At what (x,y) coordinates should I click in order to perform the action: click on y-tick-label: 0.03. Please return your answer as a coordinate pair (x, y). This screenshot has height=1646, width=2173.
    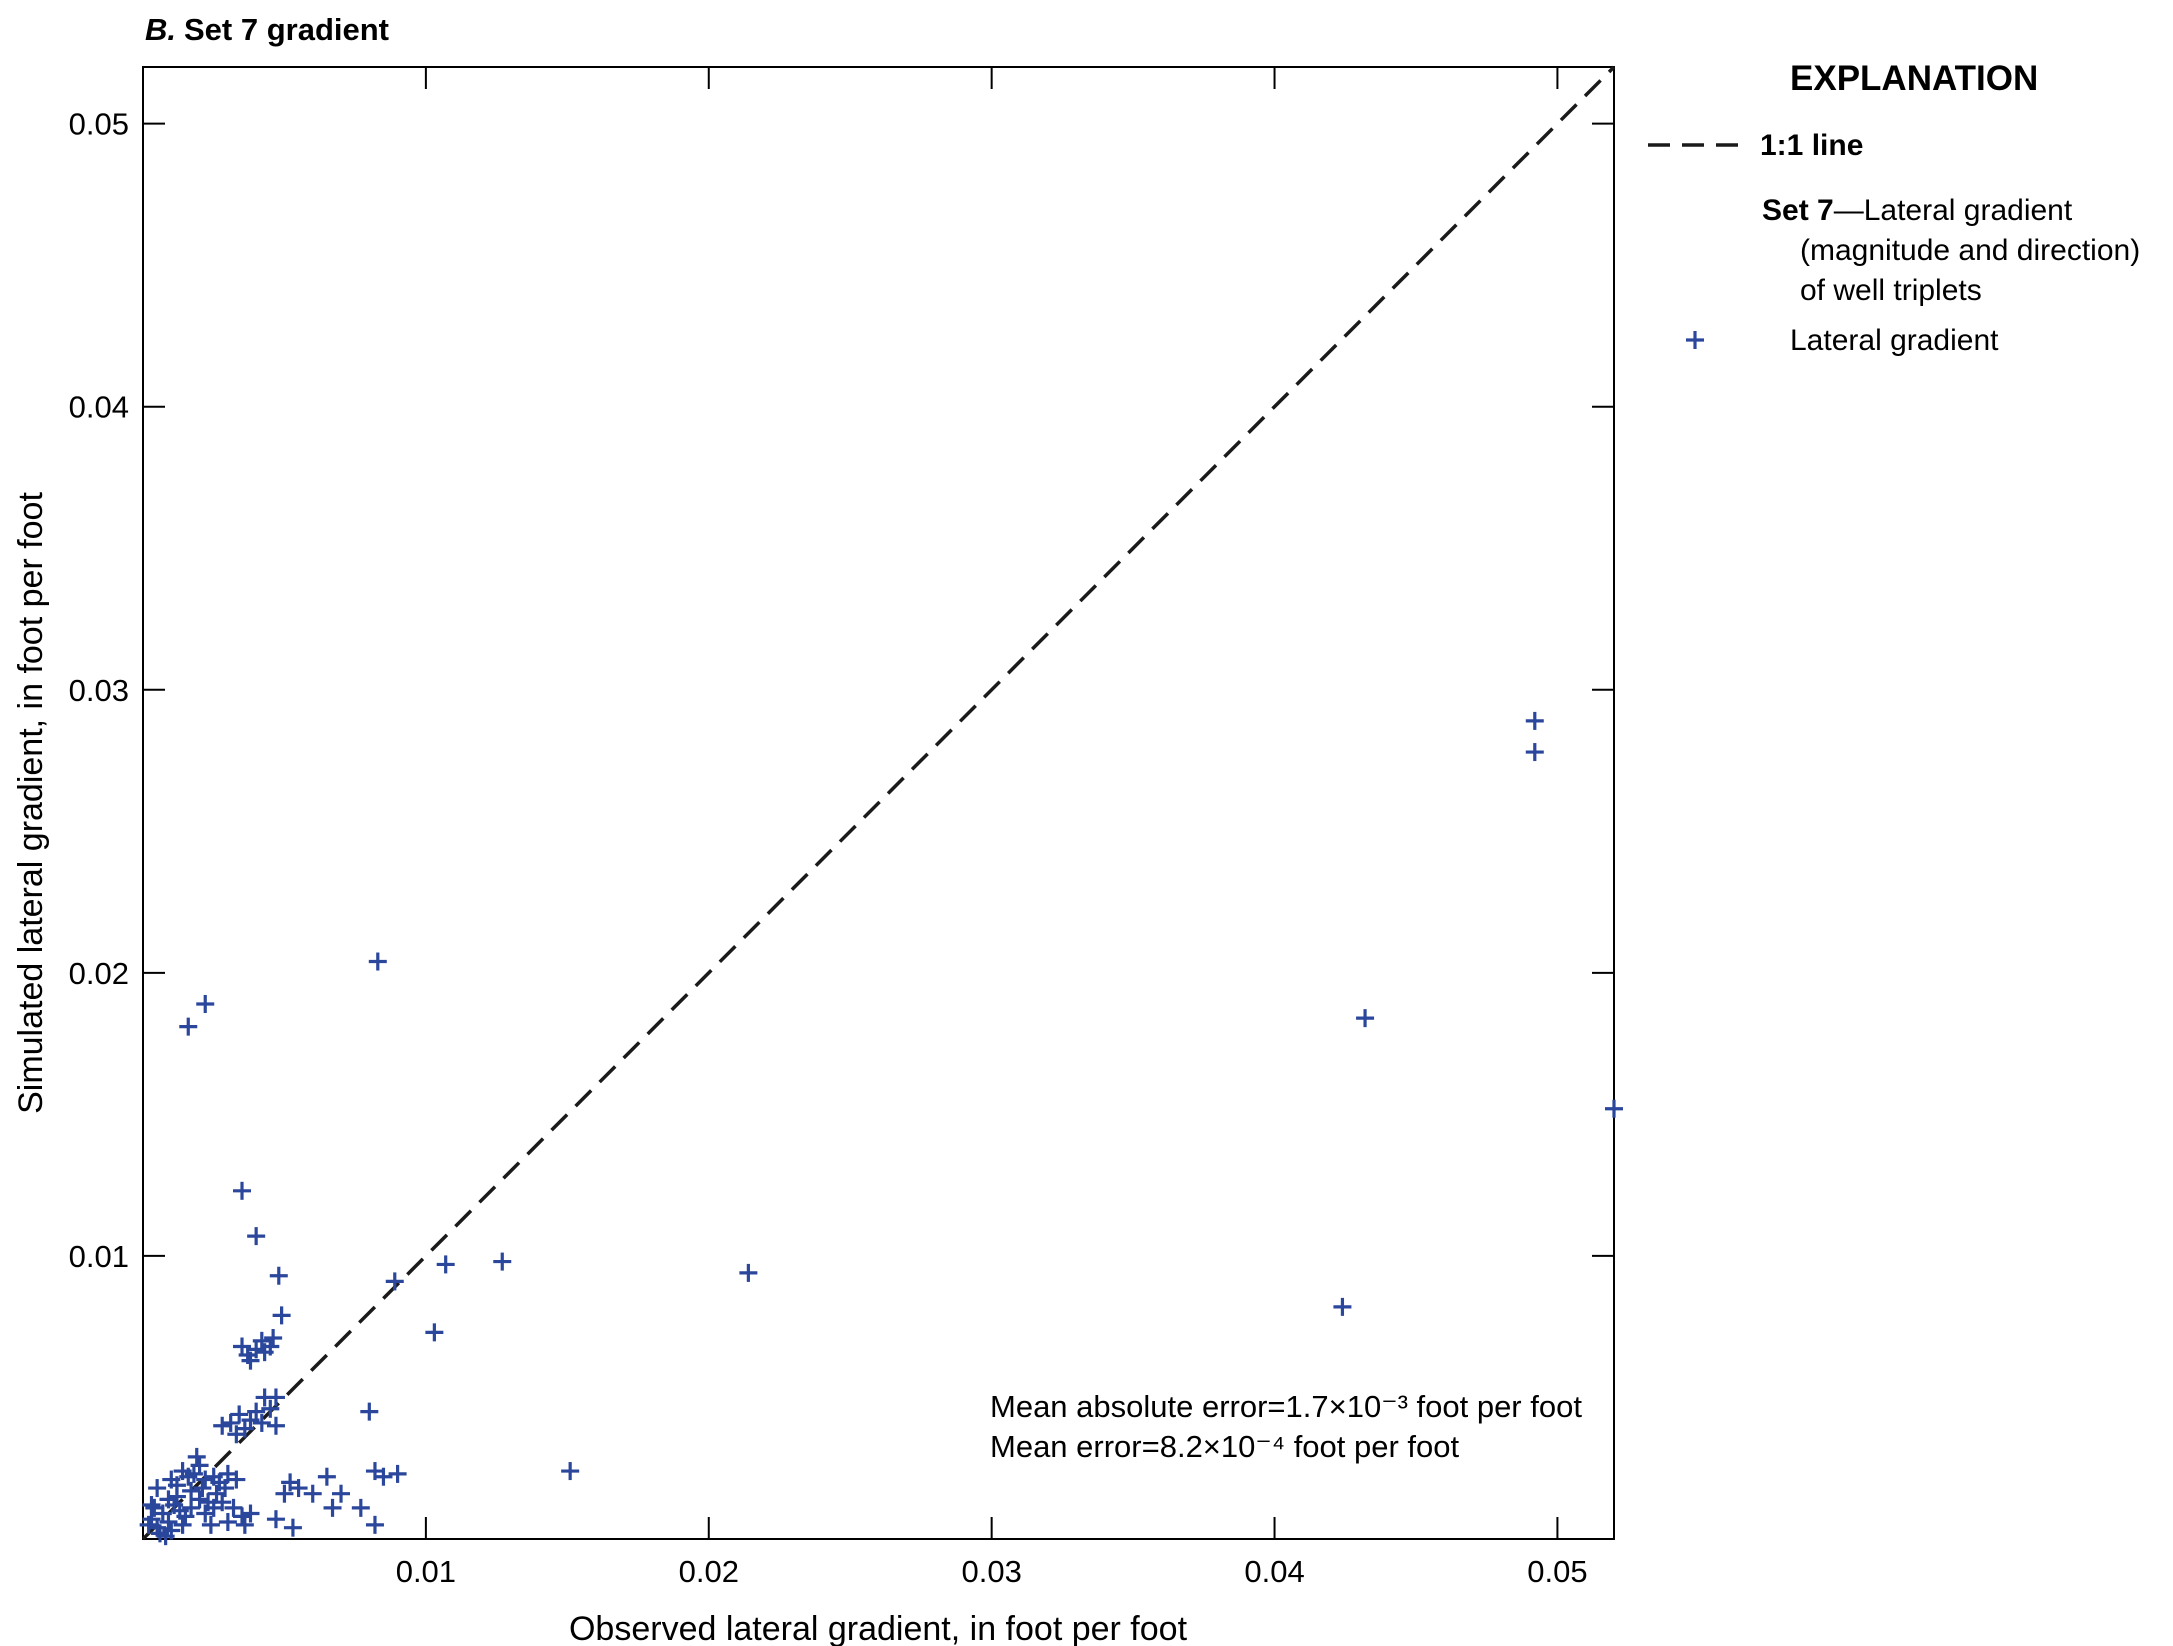
    Looking at the image, I should click on (99, 690).